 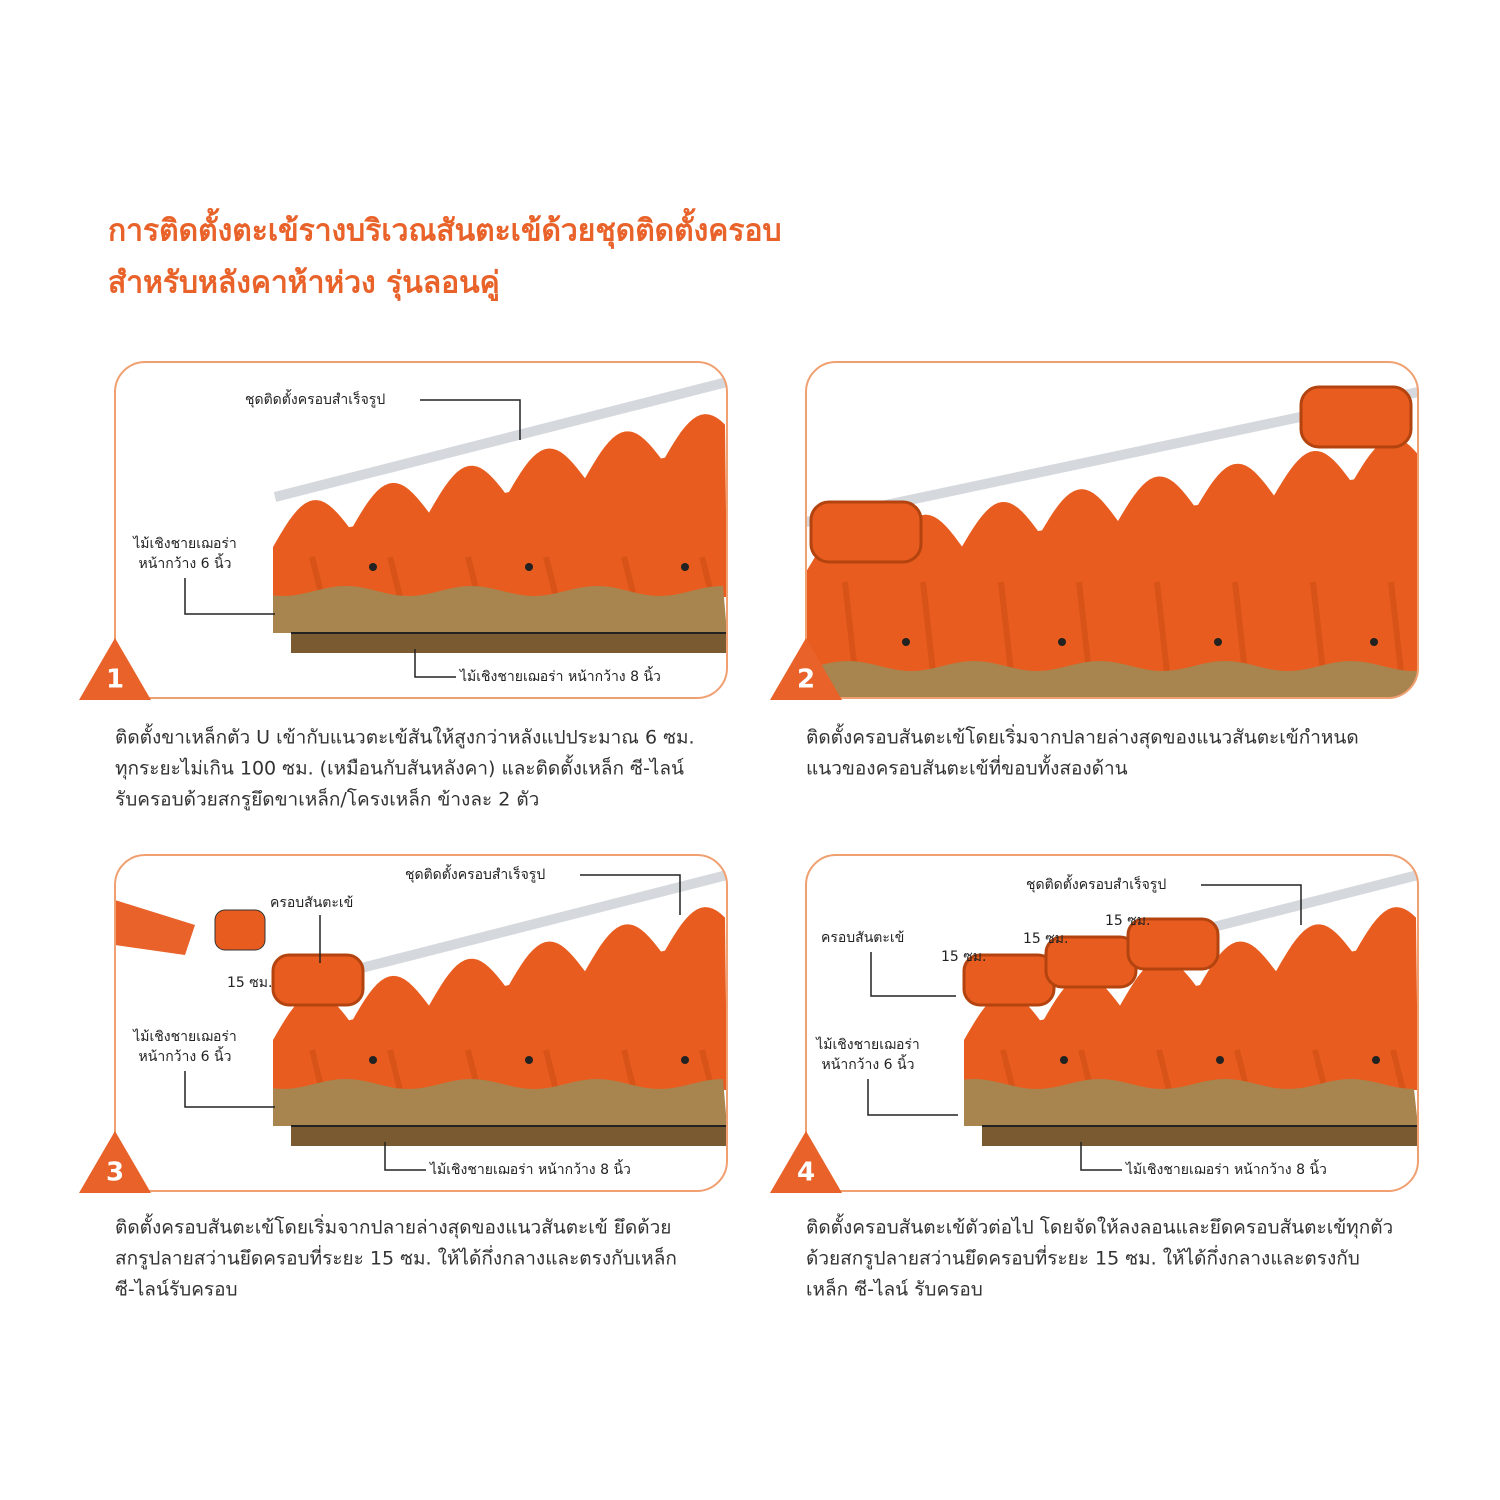 What do you see at coordinates (806, 1173) in the screenshot?
I see `step-number: 4` at bounding box center [806, 1173].